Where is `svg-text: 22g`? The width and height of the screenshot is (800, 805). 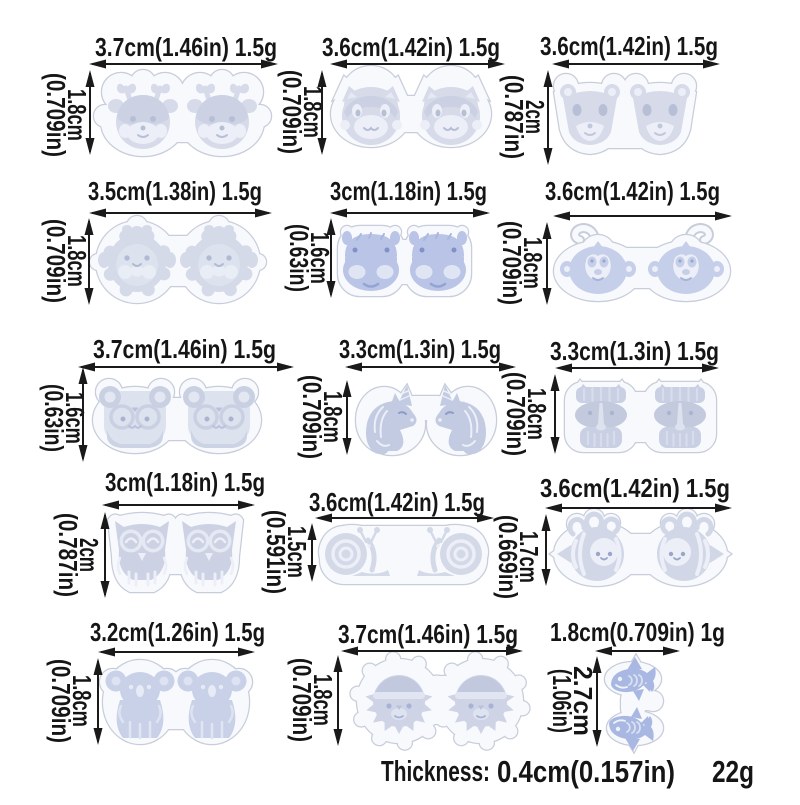 svg-text: 22g is located at coordinates (733, 771).